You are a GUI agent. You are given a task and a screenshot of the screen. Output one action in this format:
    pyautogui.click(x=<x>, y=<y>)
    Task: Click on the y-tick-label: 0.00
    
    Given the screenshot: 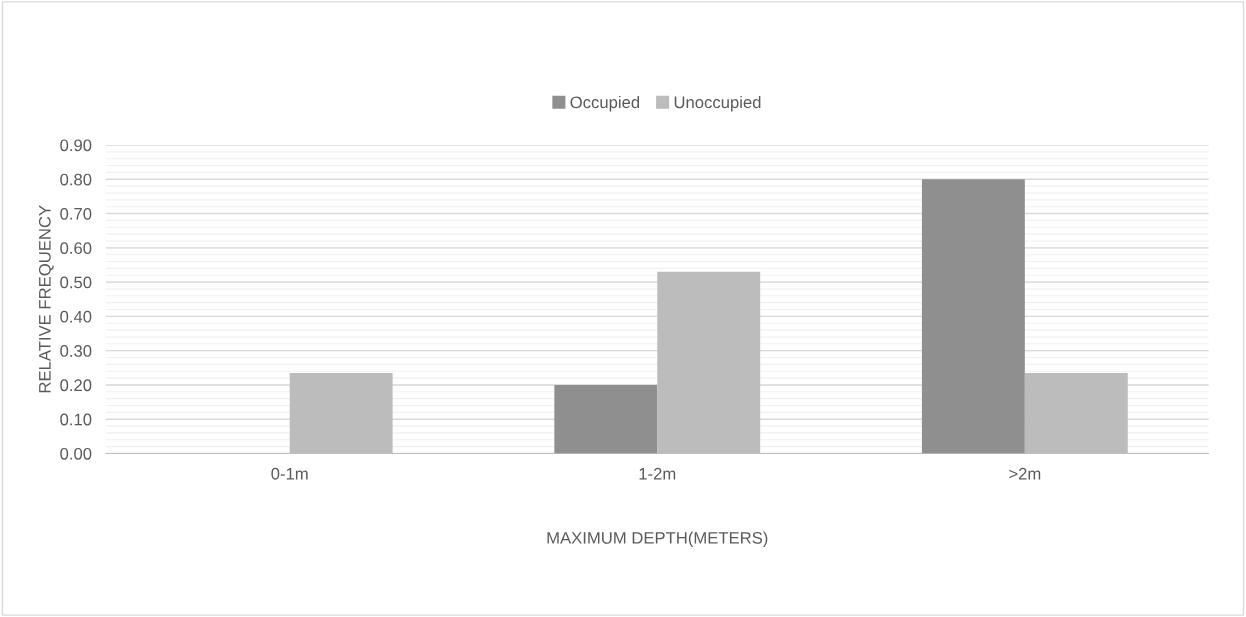 What is the action you would take?
    pyautogui.click(x=76, y=453)
    